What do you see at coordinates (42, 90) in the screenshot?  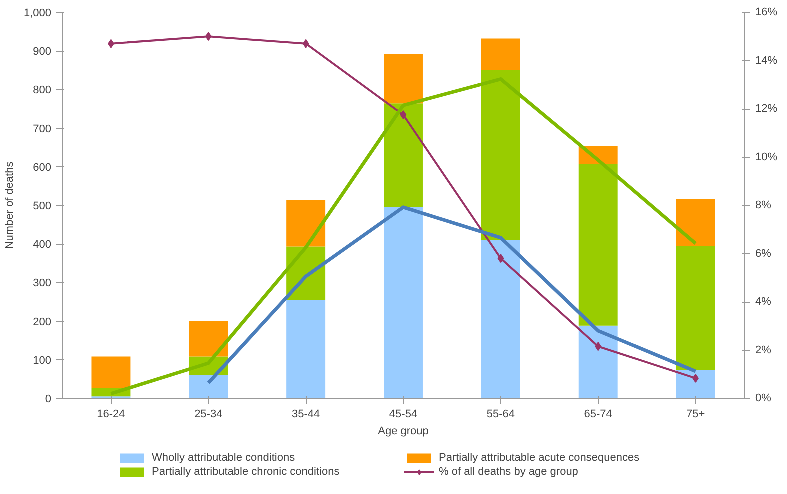 I see `y-tick-label: 800` at bounding box center [42, 90].